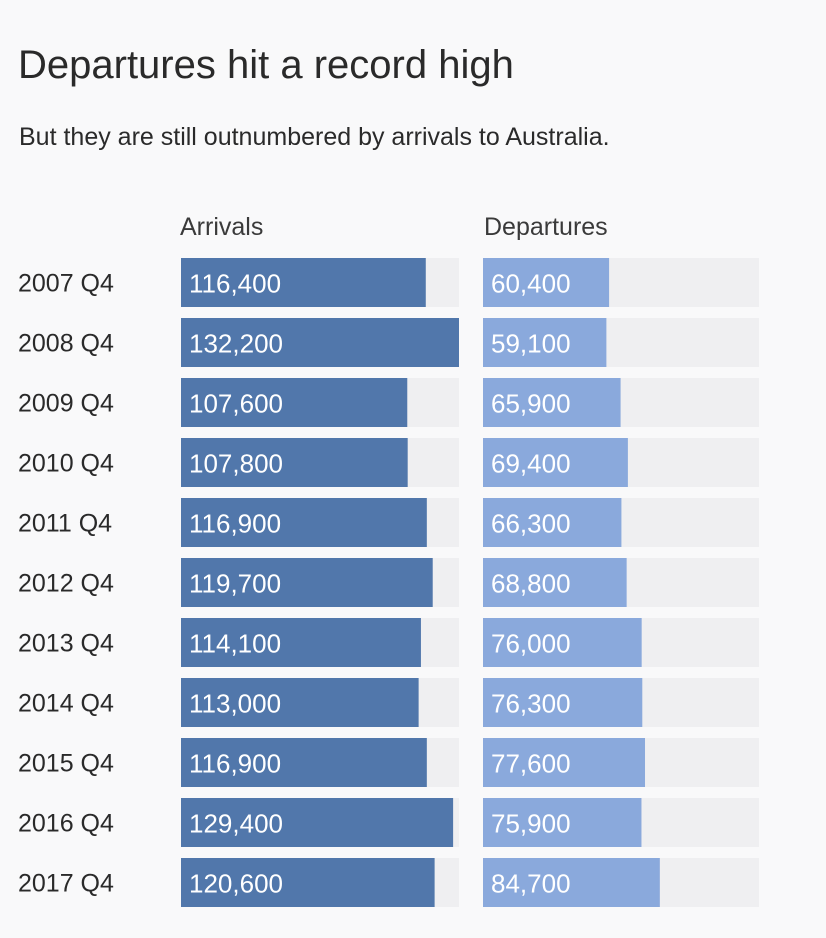 This screenshot has height=938, width=826. I want to click on departures-bar-2010-q4, so click(555, 462).